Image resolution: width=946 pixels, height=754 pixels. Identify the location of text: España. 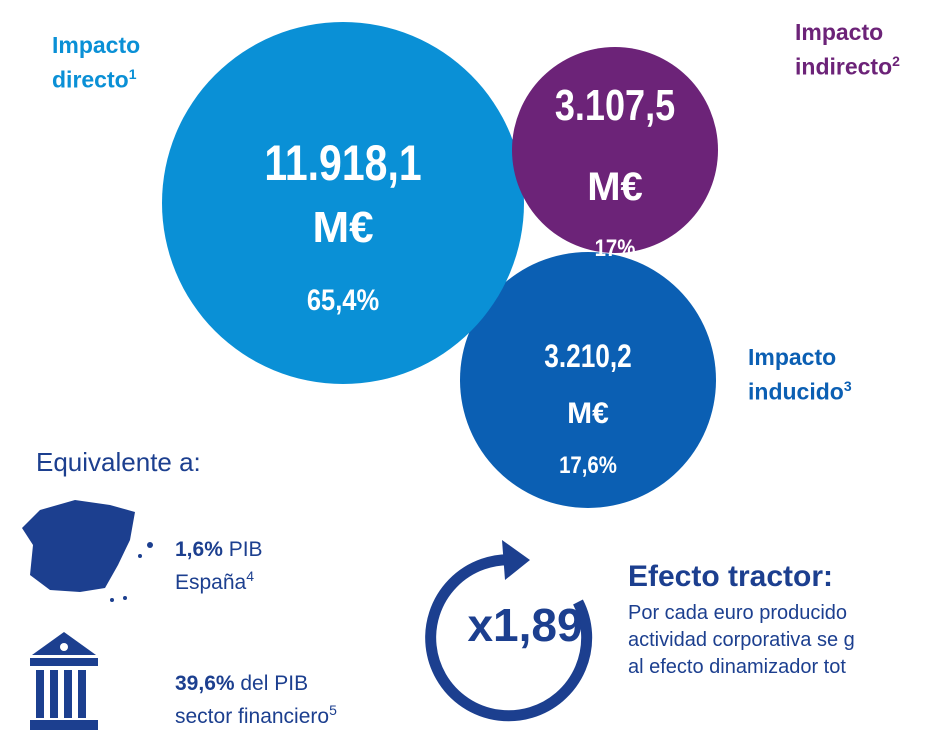
(211, 582).